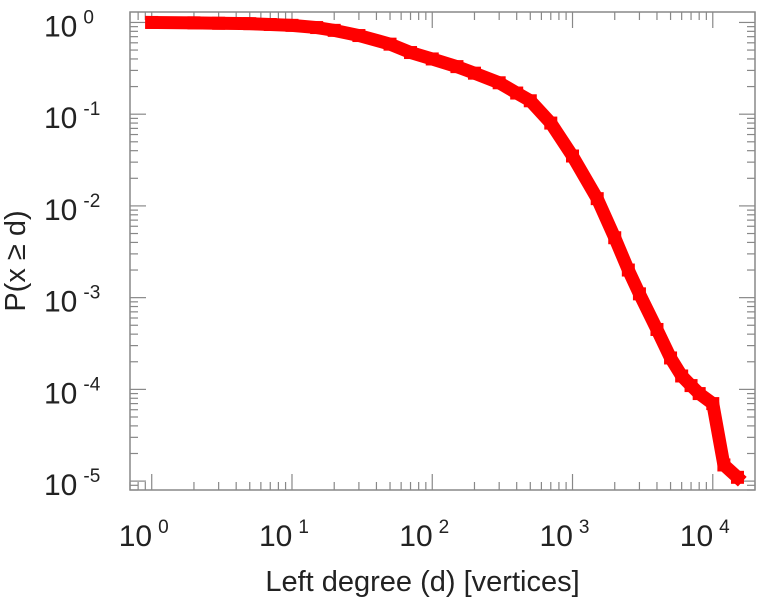 This screenshot has width=771, height=600. Describe the element at coordinates (91, 109) in the screenshot. I see `y-tick-exponent: -1` at that location.